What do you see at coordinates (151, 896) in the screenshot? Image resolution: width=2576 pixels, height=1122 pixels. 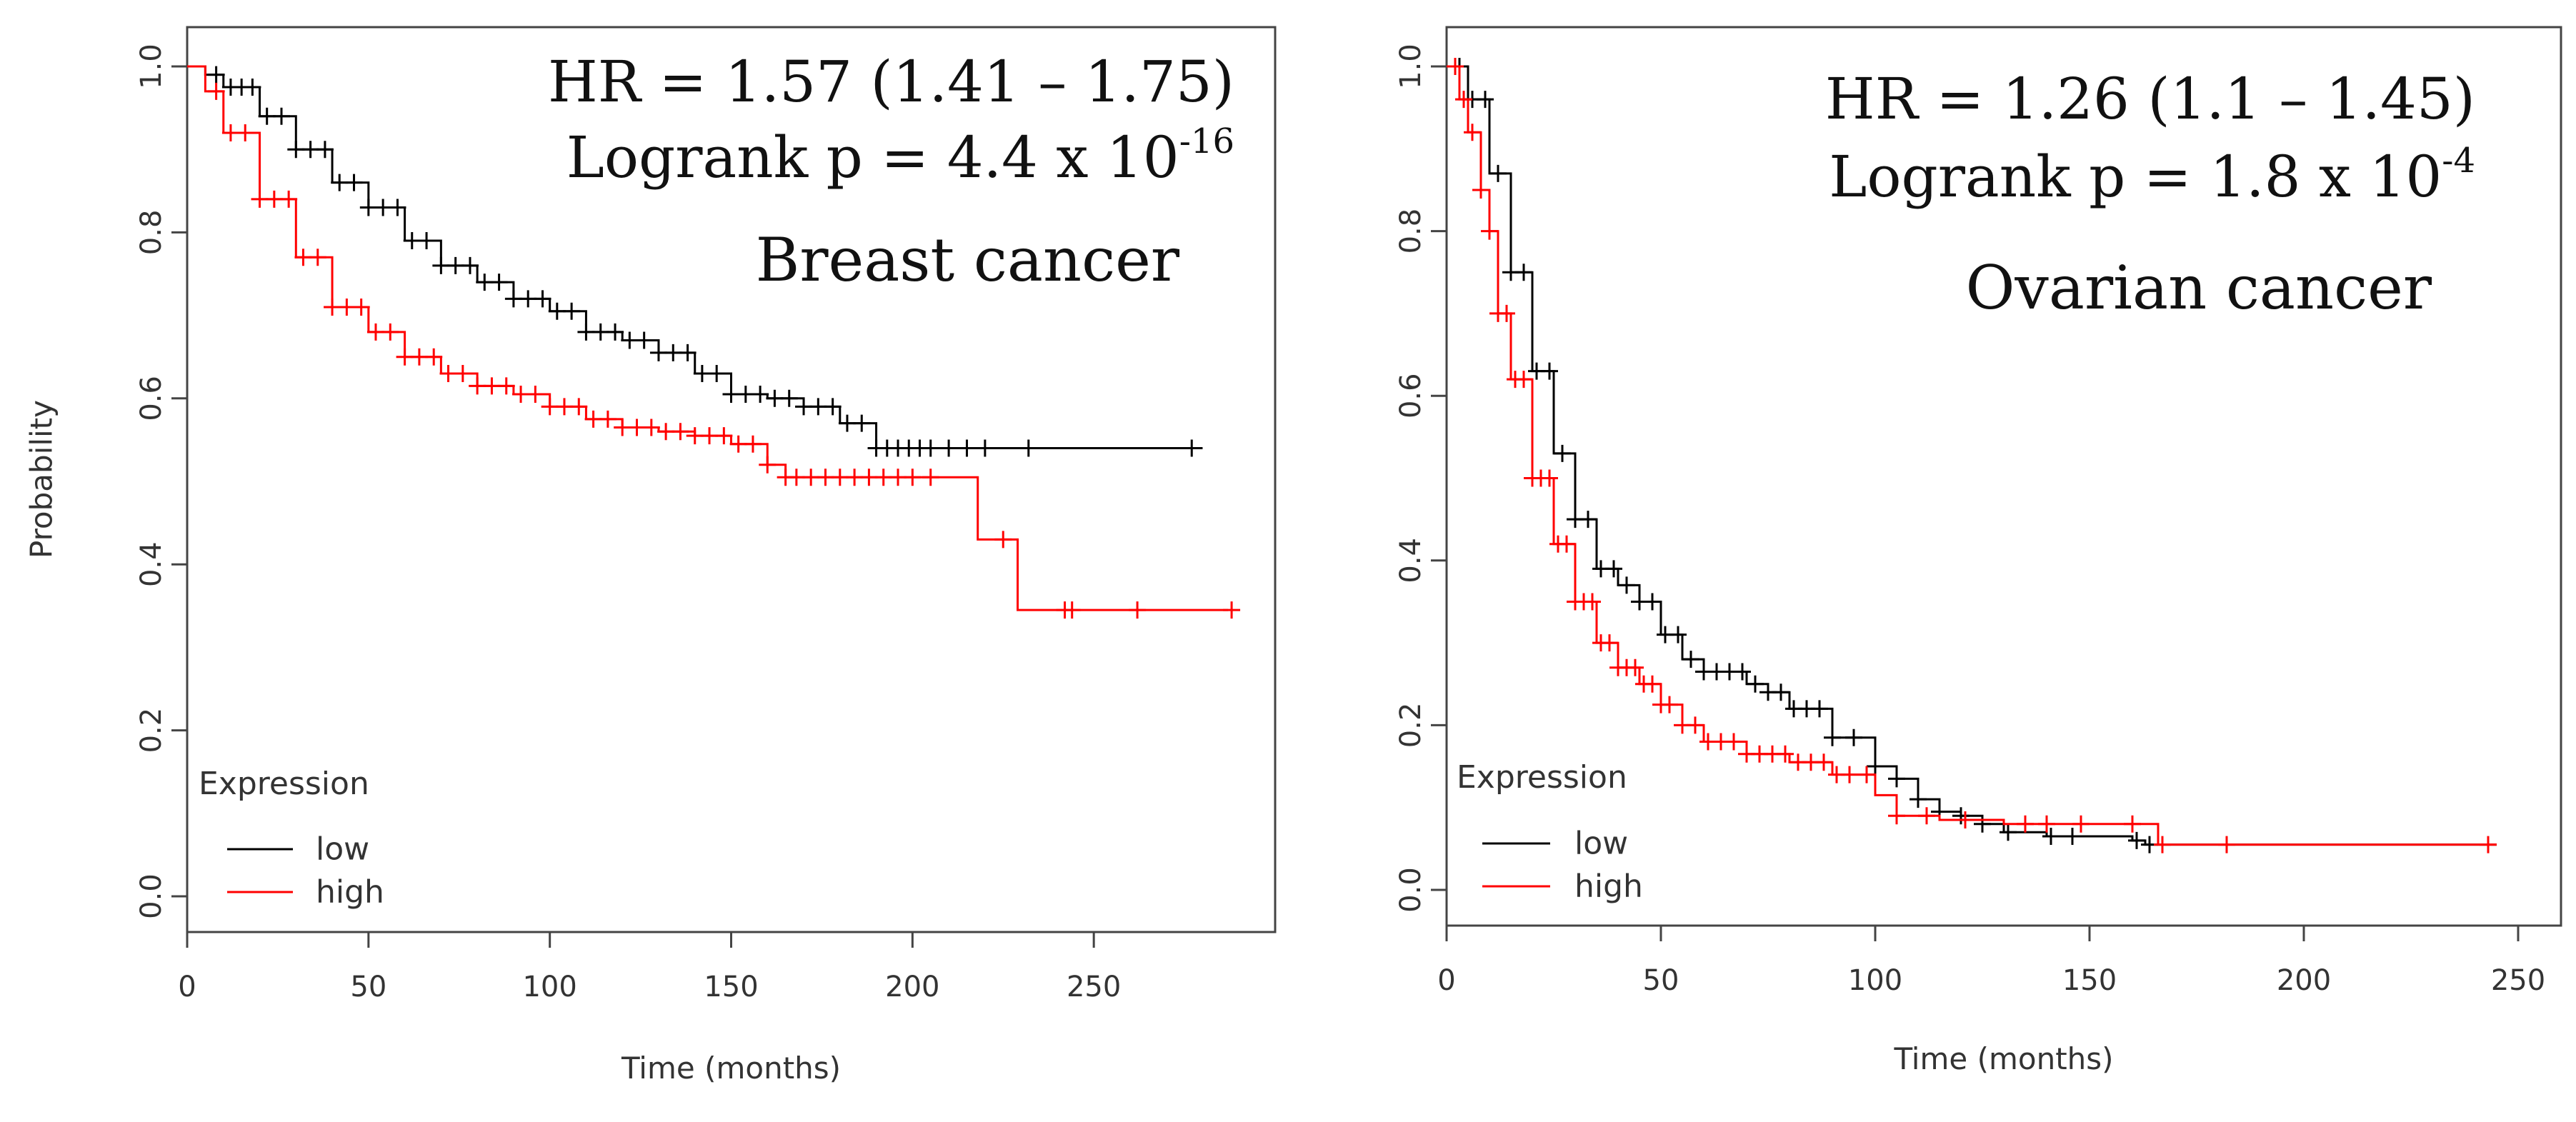 I see `y-tick-label: 0.0` at bounding box center [151, 896].